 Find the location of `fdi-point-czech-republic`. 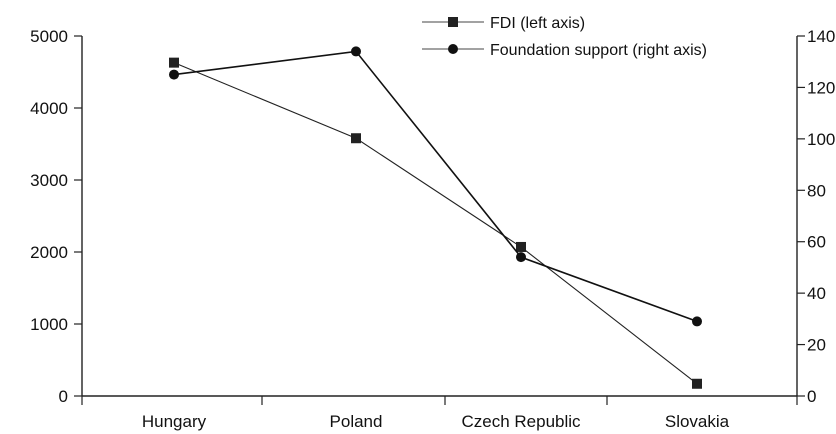

fdi-point-czech-republic is located at coordinates (521, 246).